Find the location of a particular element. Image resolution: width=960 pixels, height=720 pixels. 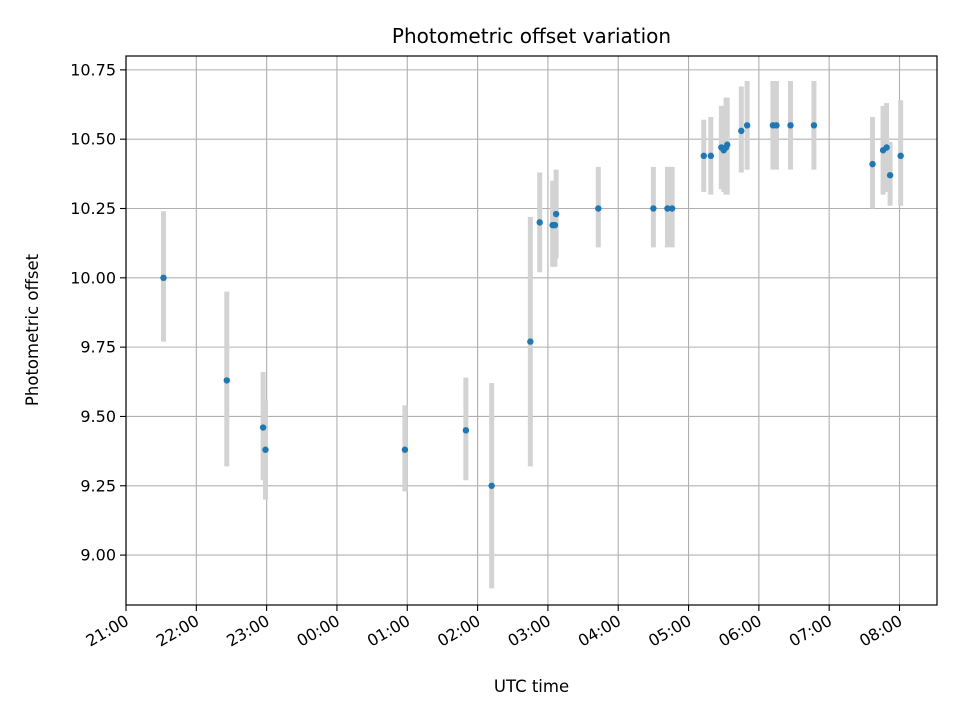

x-tick-label: 07:00 is located at coordinates (810, 631).